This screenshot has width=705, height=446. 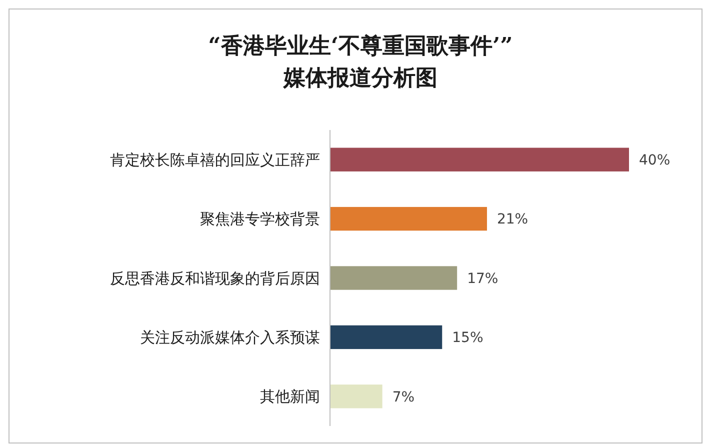 What do you see at coordinates (482, 278) in the screenshot?
I see `data-label: 17%` at bounding box center [482, 278].